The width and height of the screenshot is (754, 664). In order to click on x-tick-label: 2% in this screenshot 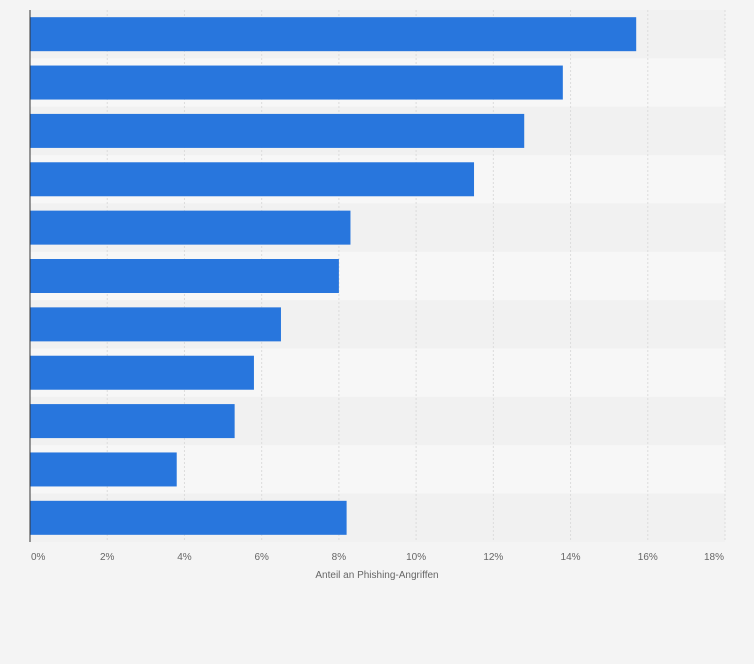, I will do `click(107, 557)`.